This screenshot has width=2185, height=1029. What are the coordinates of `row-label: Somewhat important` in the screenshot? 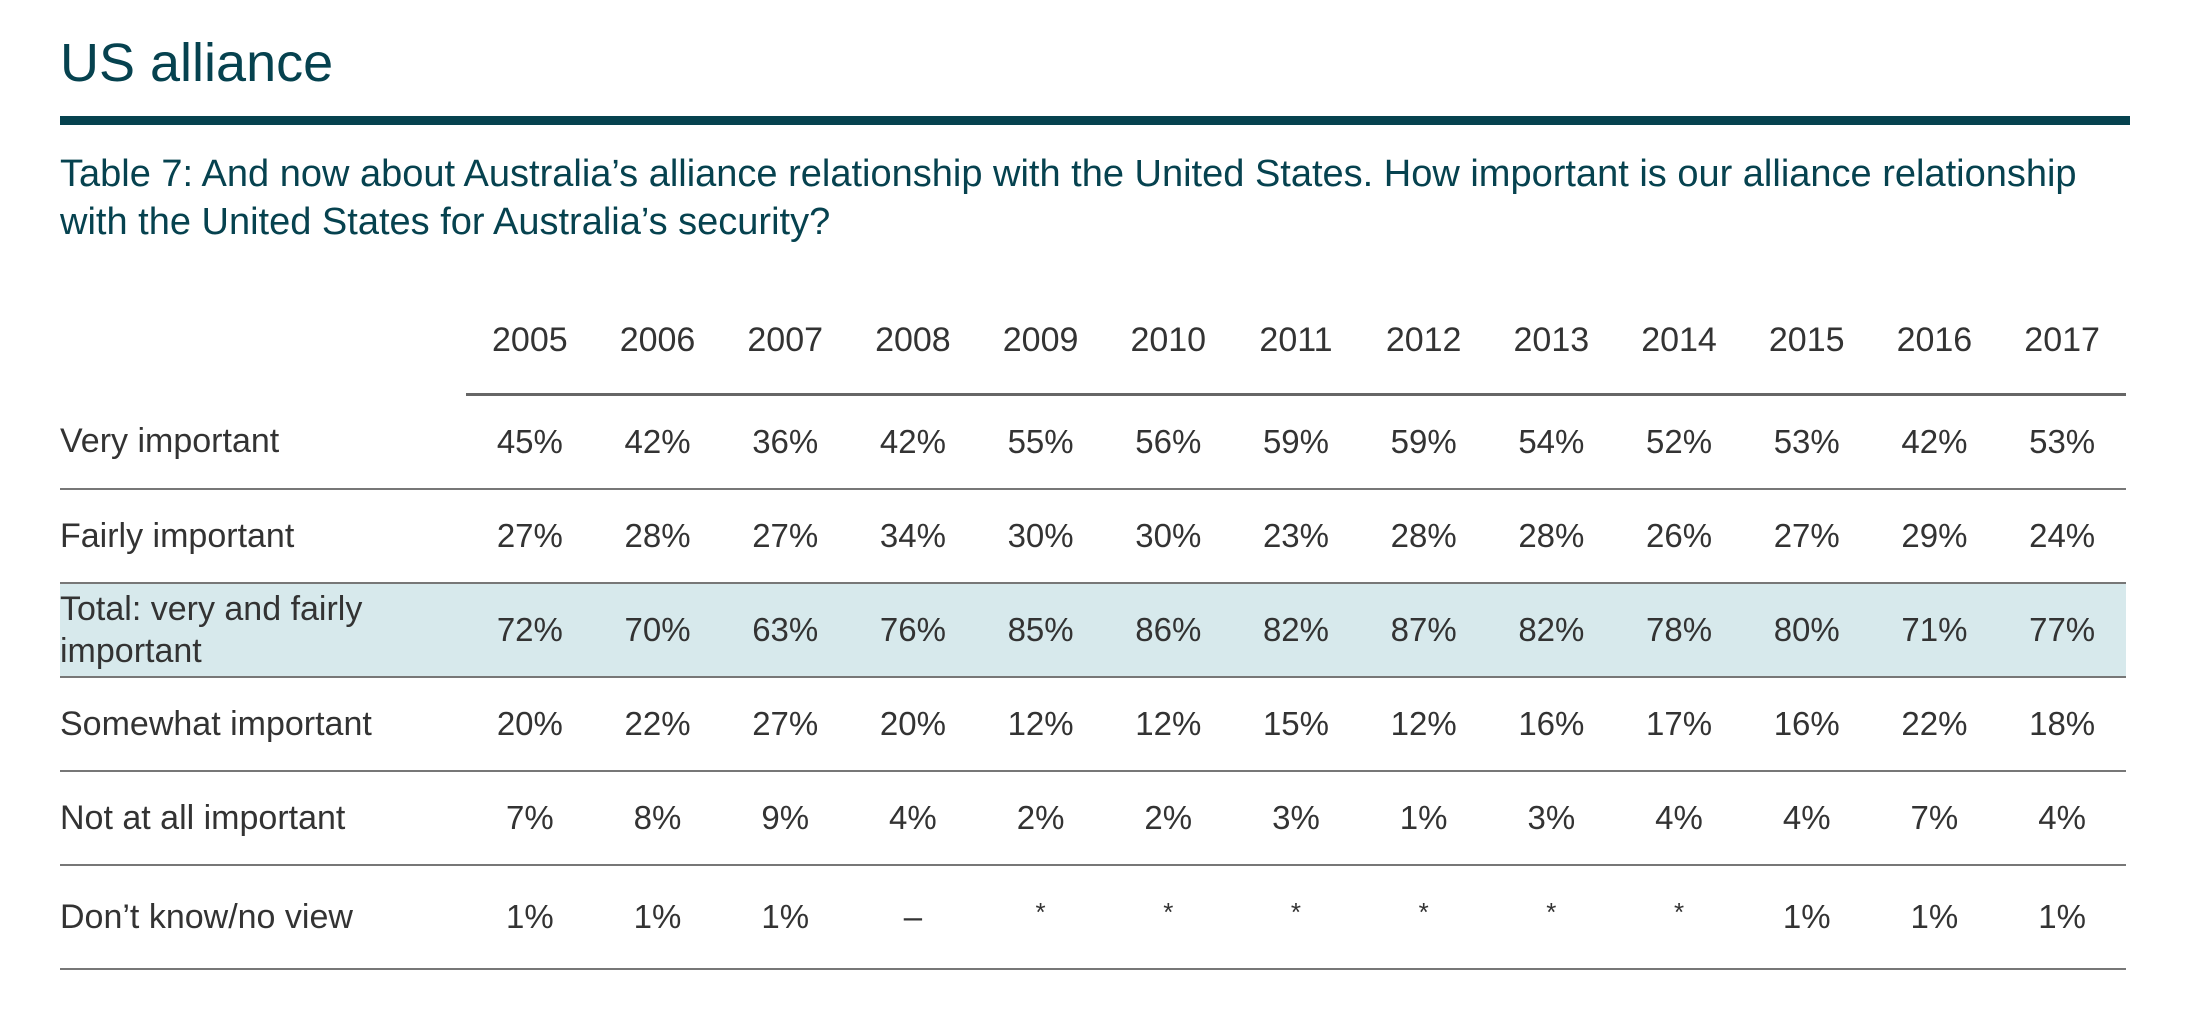 It's located at (263, 724).